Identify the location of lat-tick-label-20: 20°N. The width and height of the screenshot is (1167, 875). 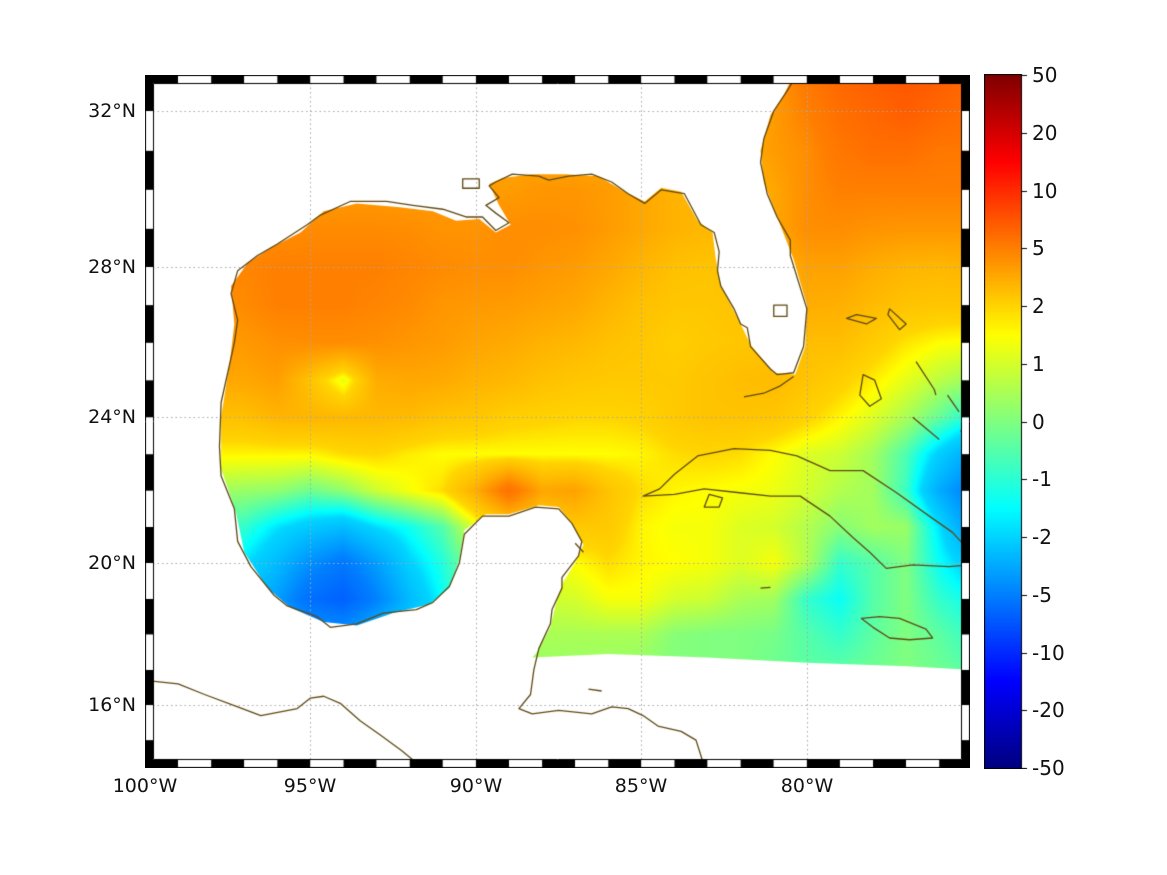
(112, 563).